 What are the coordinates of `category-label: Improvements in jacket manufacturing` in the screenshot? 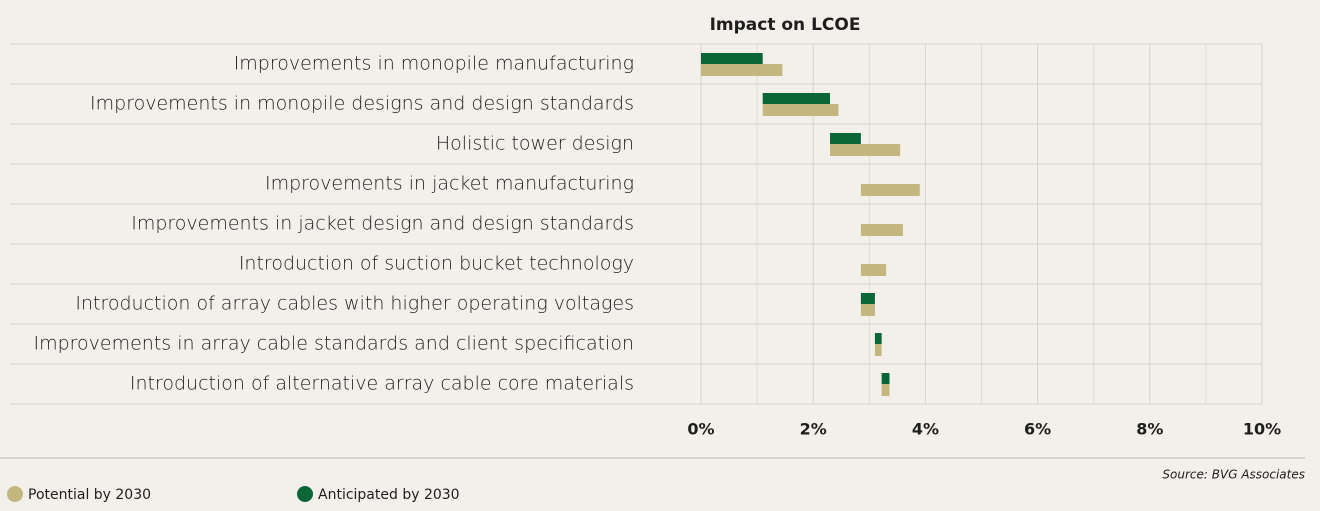 It's located at (449, 184).